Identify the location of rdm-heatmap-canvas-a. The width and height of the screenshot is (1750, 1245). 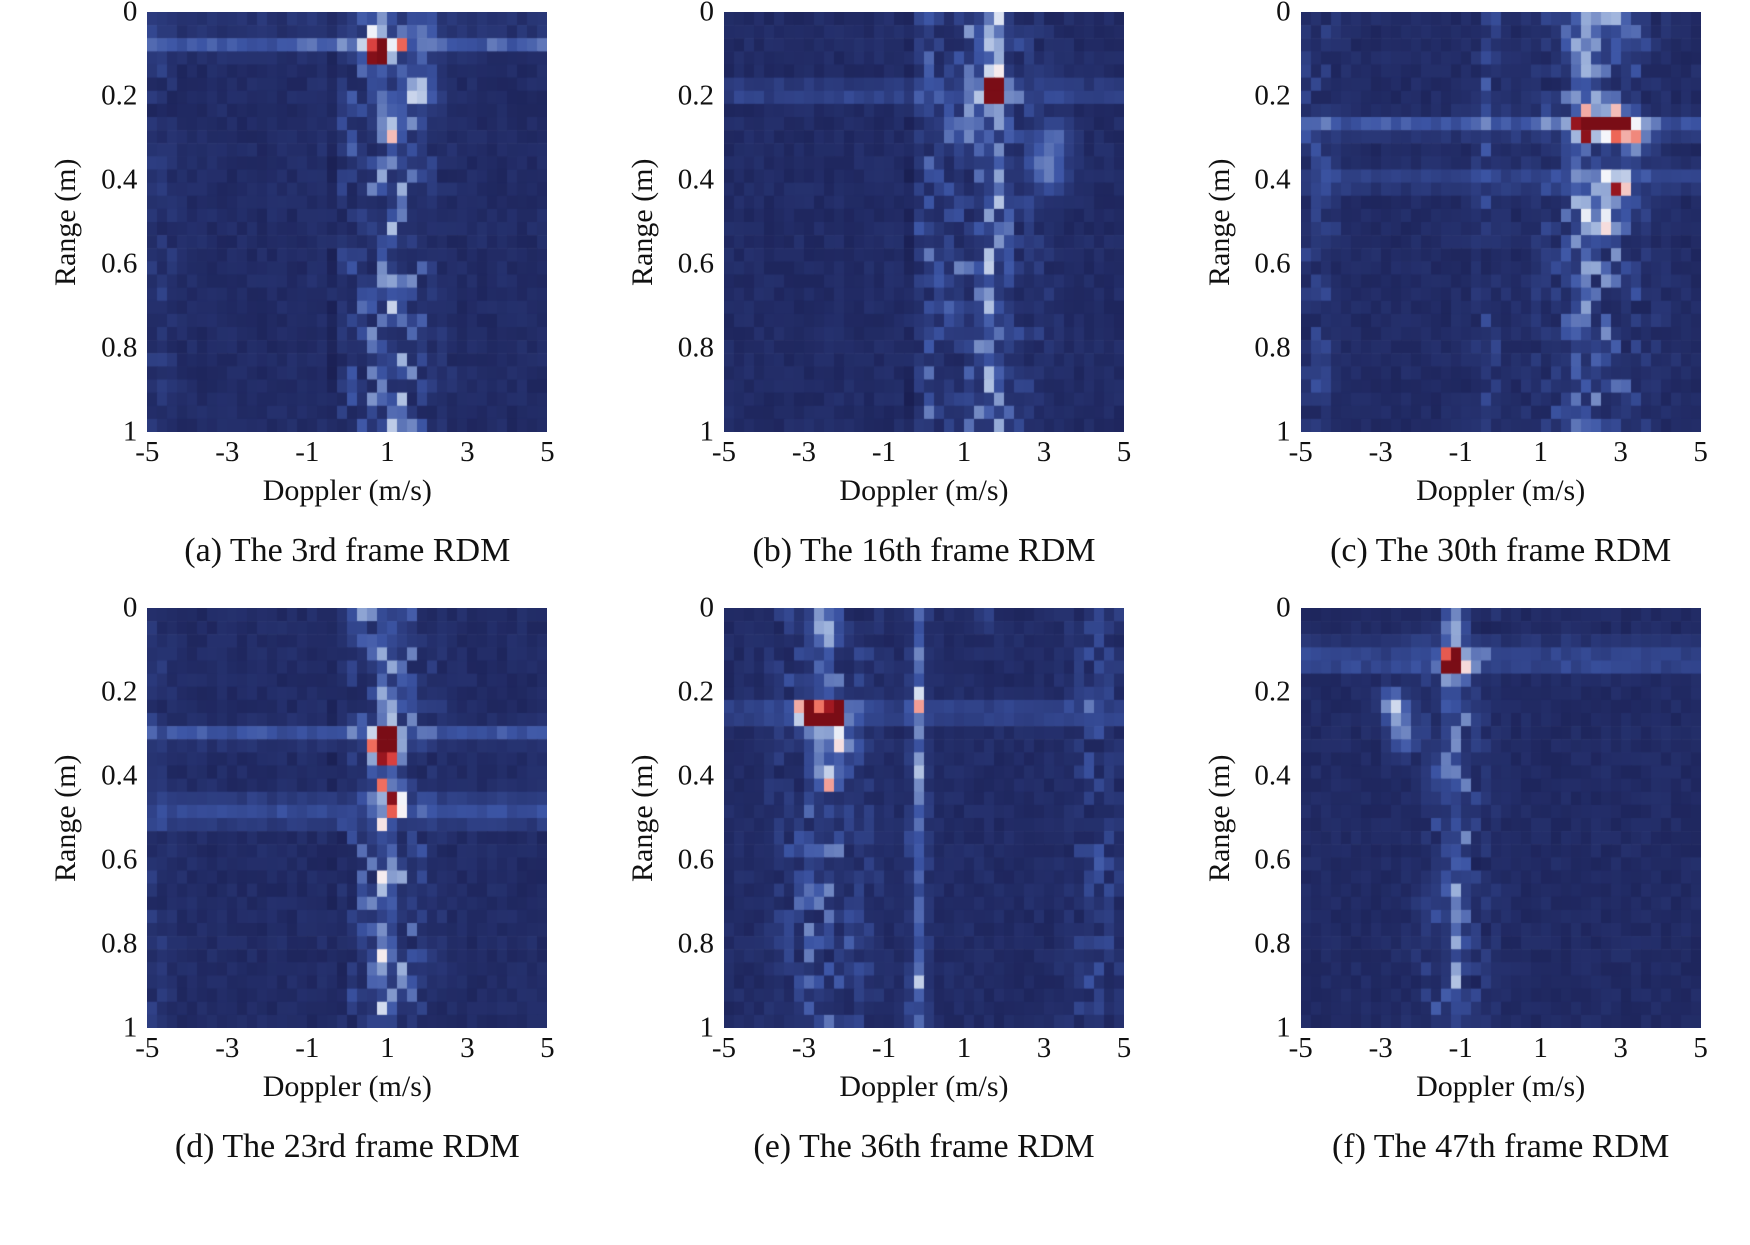
(347, 222).